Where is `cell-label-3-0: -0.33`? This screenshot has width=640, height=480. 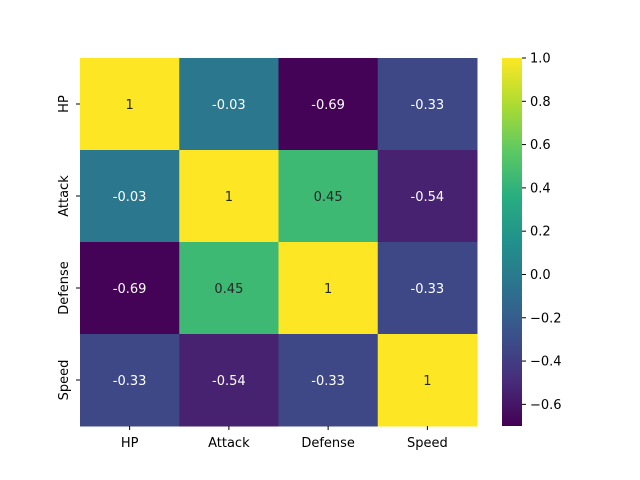
cell-label-3-0: -0.33 is located at coordinates (130, 381).